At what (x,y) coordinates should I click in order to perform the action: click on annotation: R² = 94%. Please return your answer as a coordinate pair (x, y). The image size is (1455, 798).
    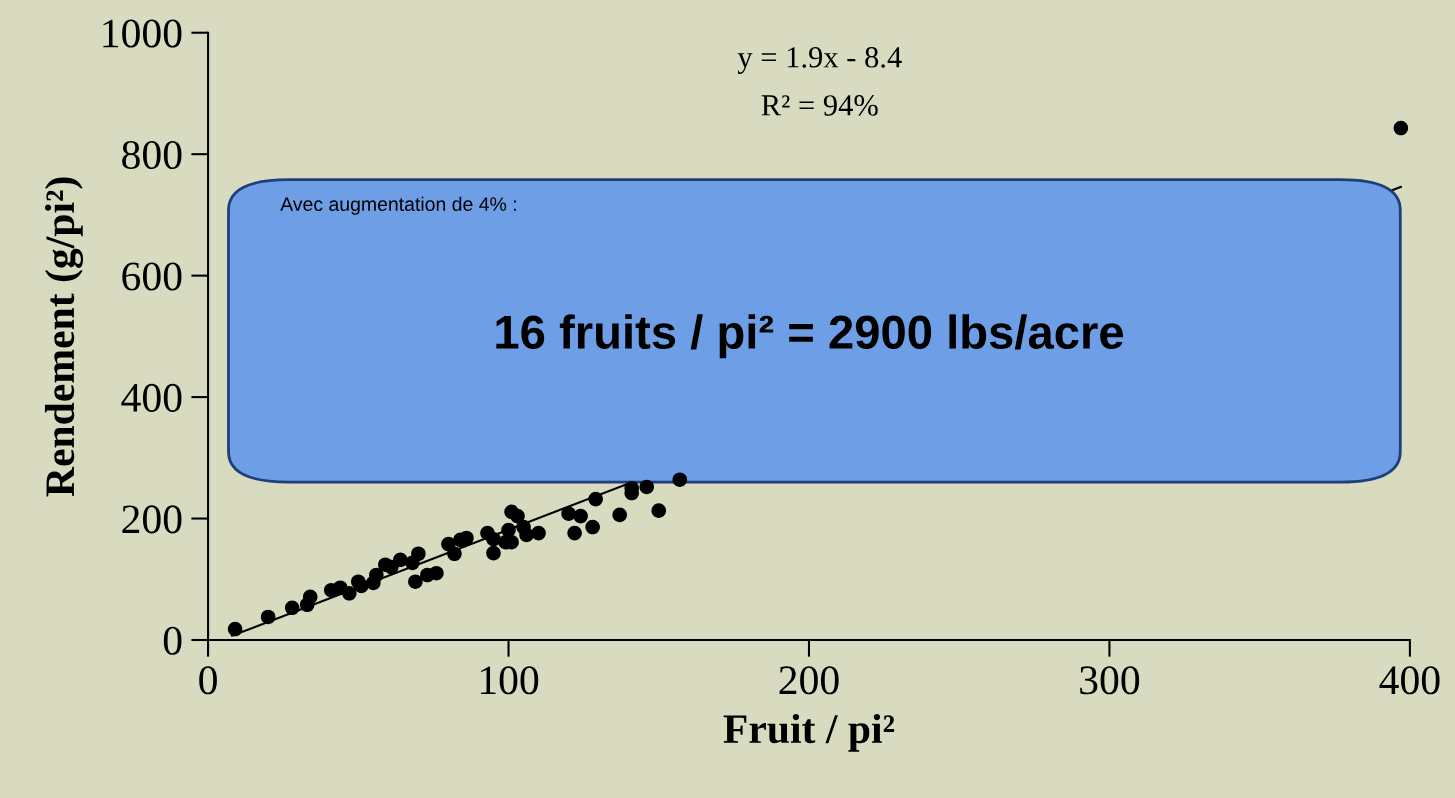
    Looking at the image, I should click on (819, 105).